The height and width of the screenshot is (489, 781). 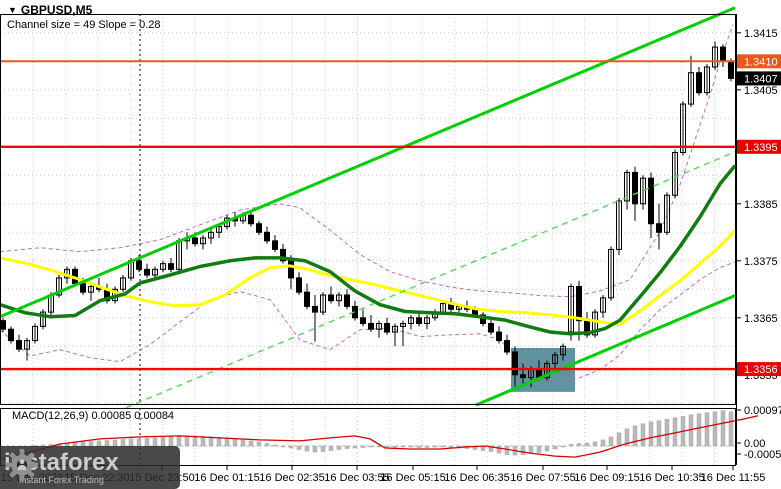 I want to click on price-tick-label: 1.3365, so click(x=761, y=319).